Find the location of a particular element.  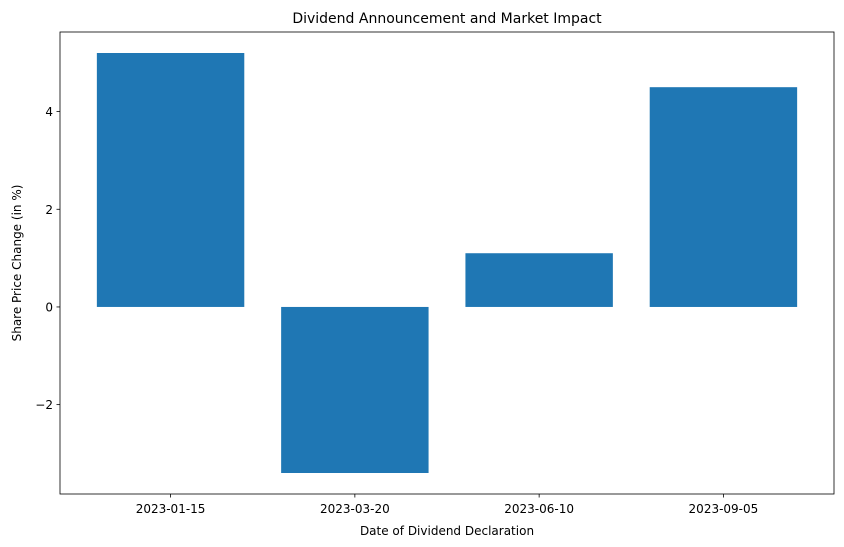

y-tick-label: −2 is located at coordinates (44, 405).